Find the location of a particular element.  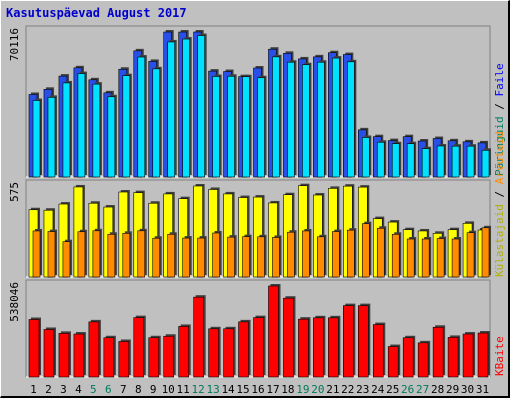

day-label-23: 23 is located at coordinates (362, 389).